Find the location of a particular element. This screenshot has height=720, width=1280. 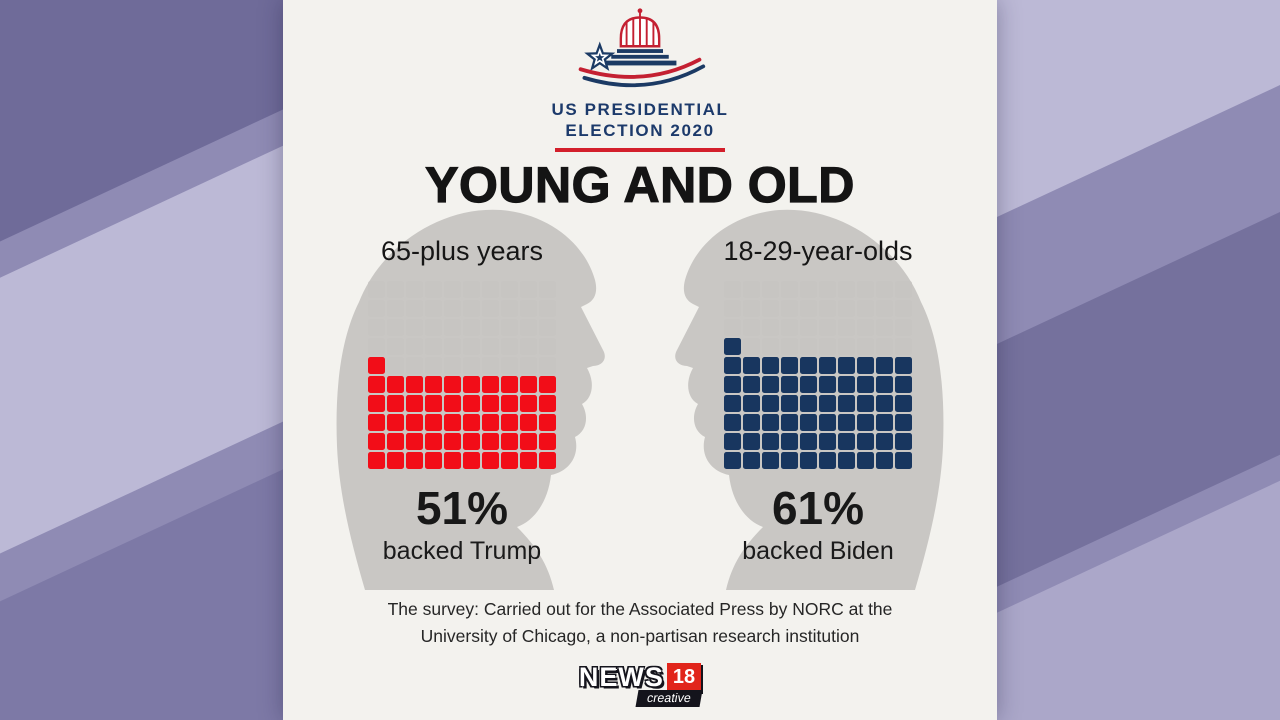

capitol-icon is located at coordinates (642, 48).